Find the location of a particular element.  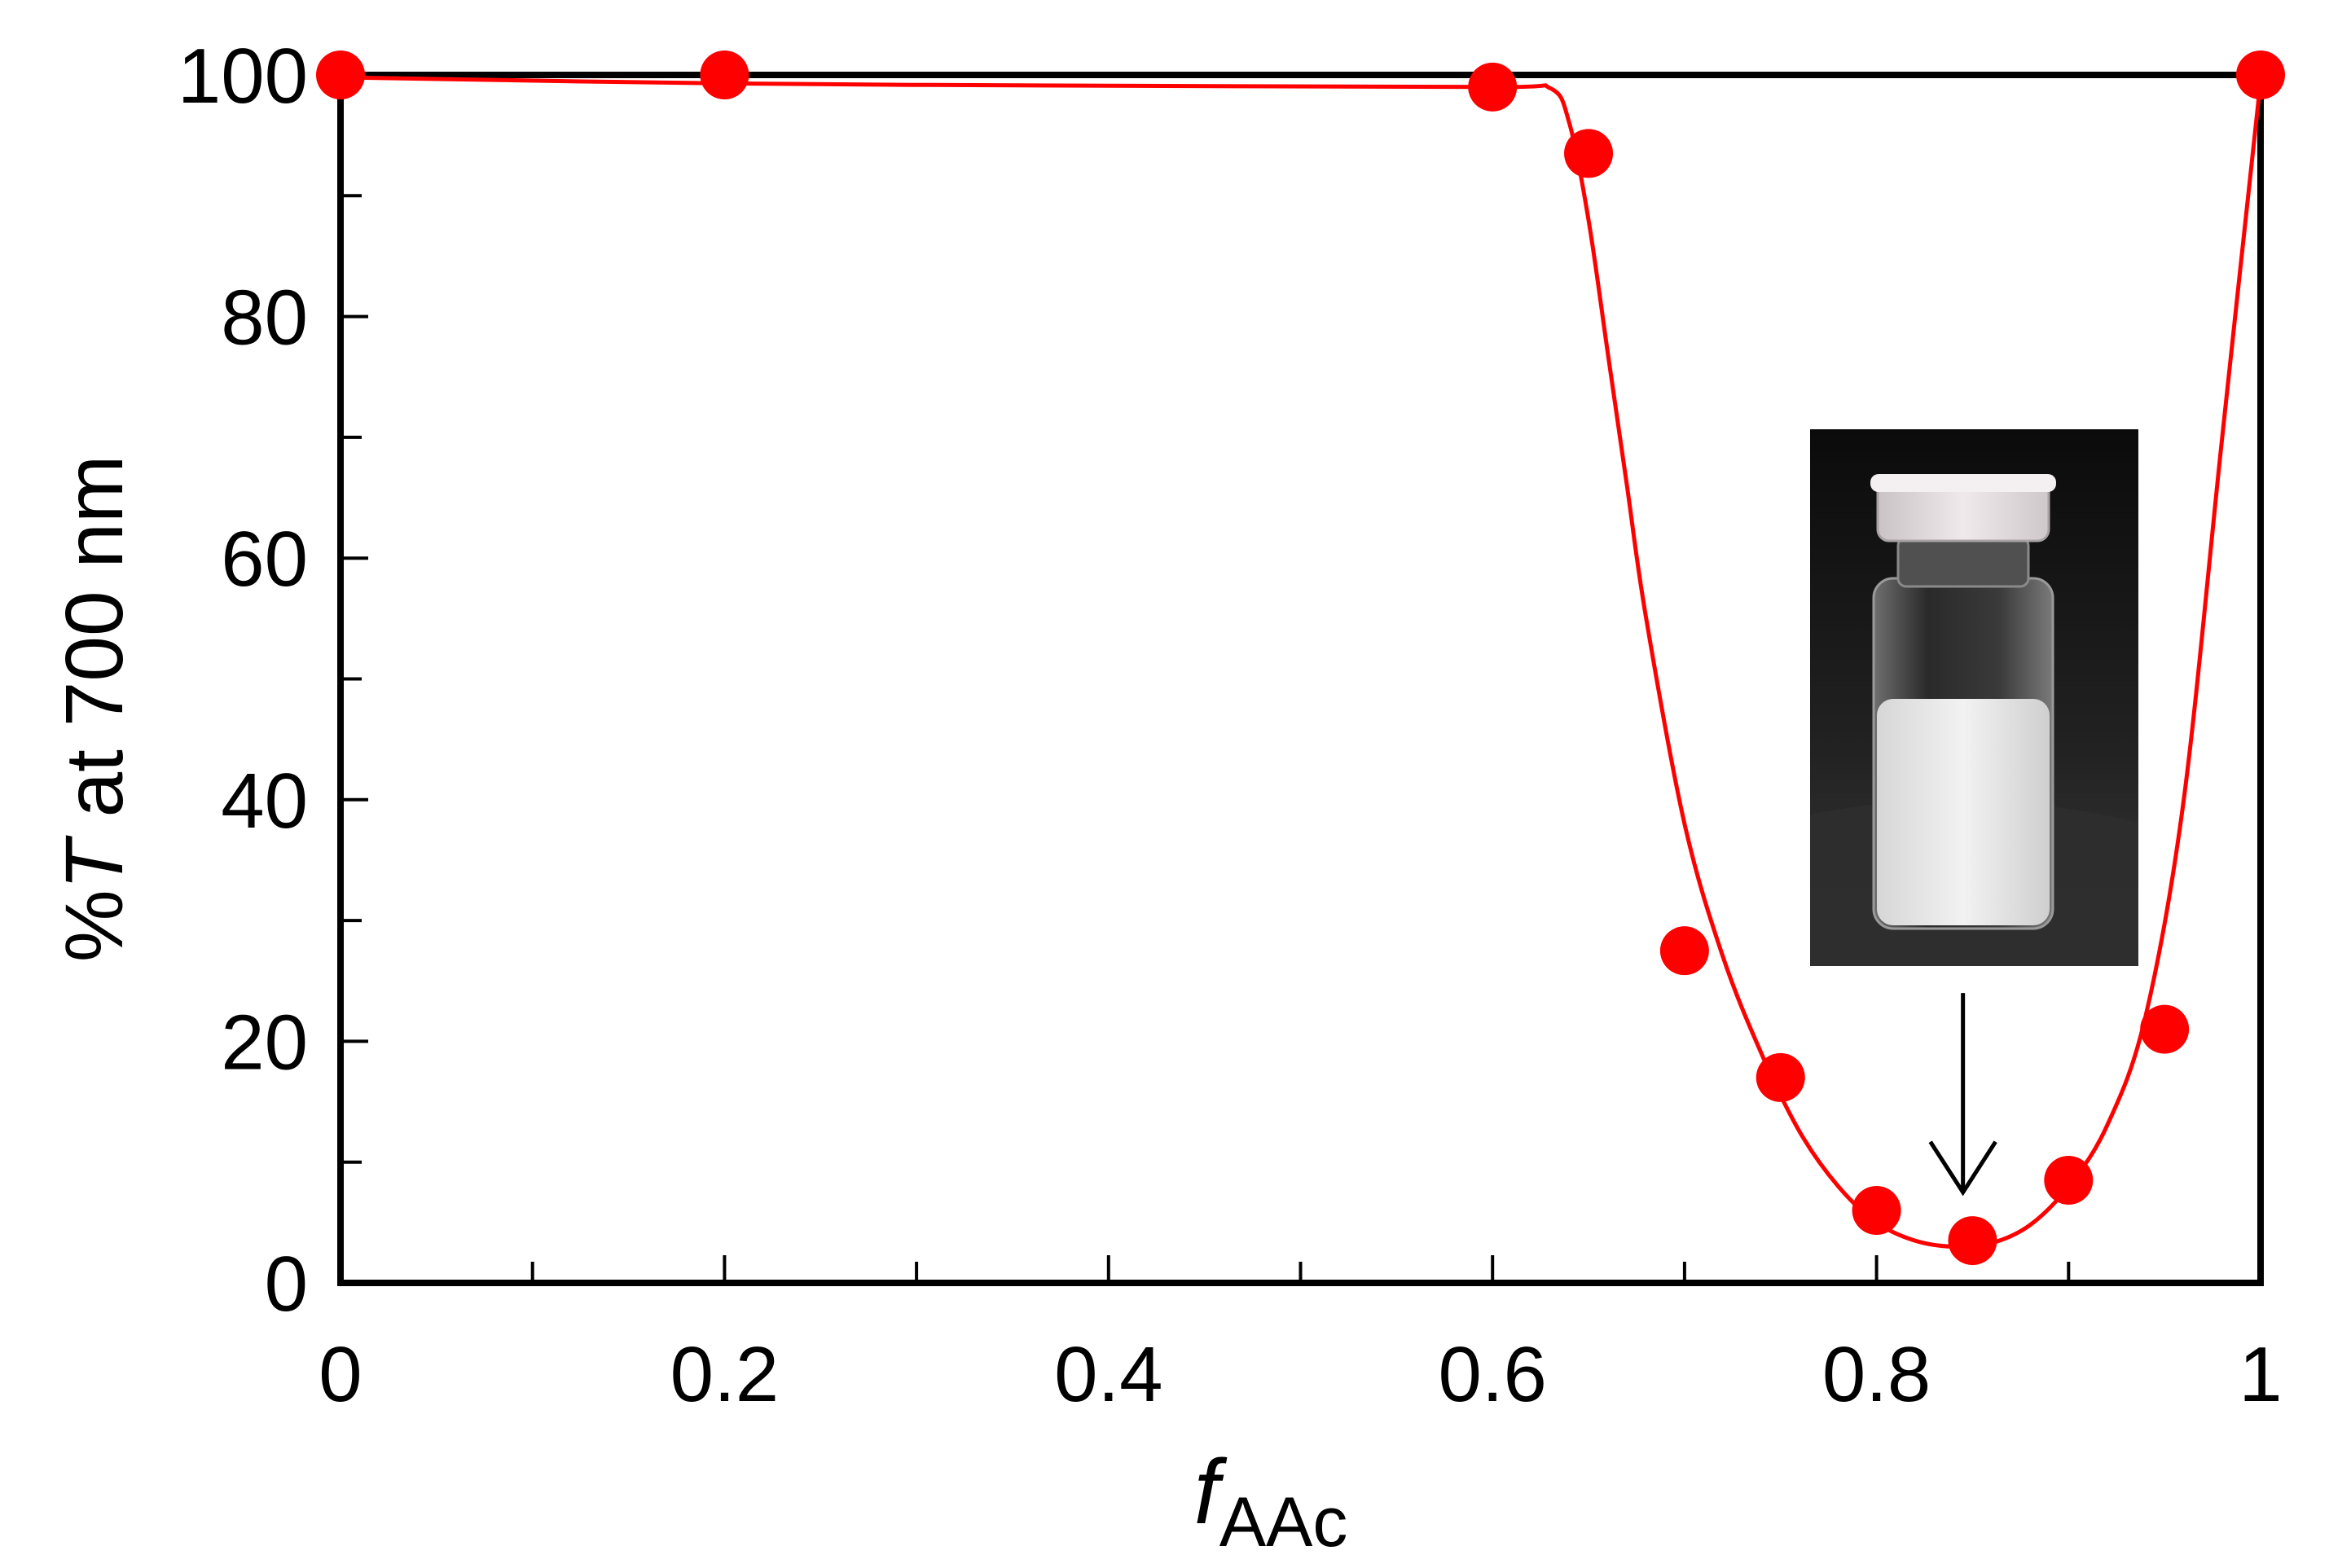

x-tick-label-0: 0 is located at coordinates (341, 1374).